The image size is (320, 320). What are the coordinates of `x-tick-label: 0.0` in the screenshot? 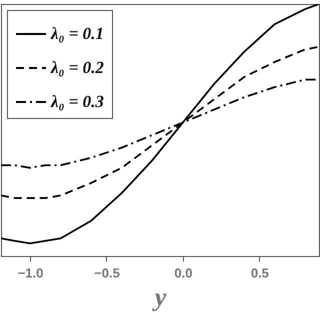 It's located at (183, 273).